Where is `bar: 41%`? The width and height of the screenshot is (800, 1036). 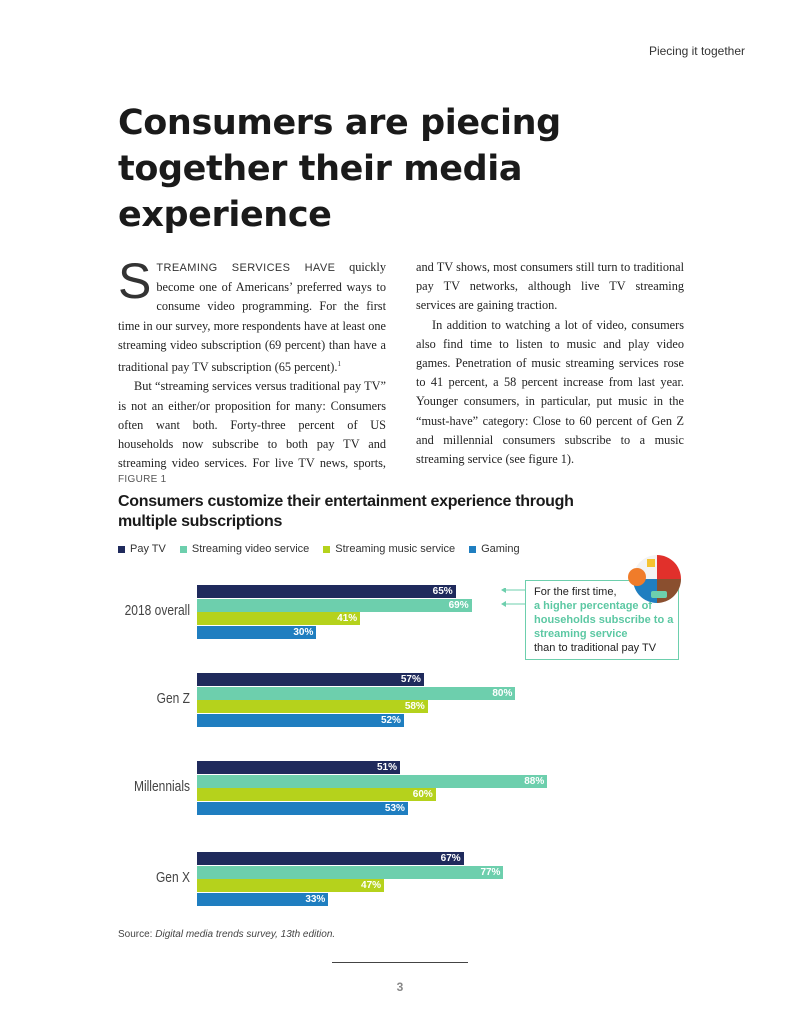 bar: 41% is located at coordinates (279, 618).